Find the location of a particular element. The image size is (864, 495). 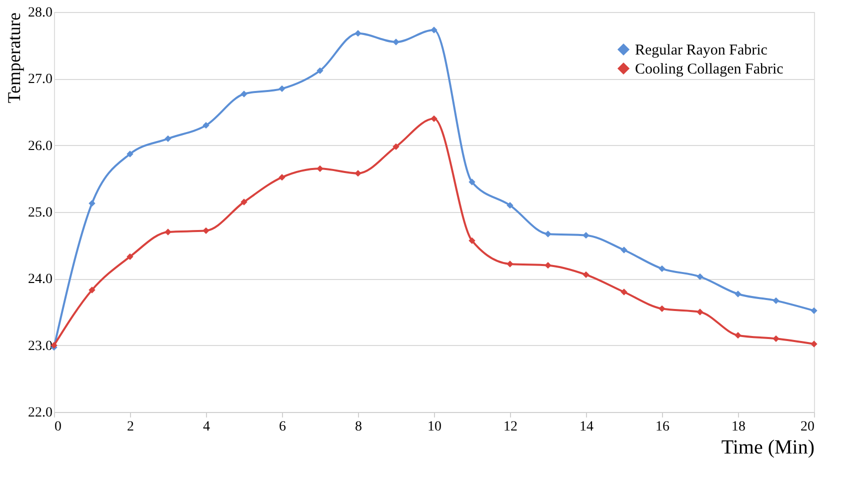

x-tick-label: 20 is located at coordinates (807, 427).